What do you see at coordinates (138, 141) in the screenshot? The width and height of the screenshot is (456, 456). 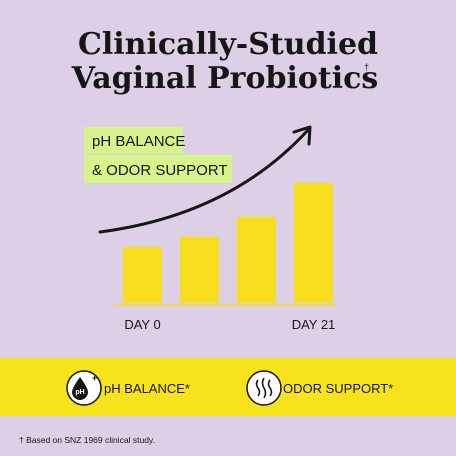 I see `chart-label: pH BALANCE` at bounding box center [138, 141].